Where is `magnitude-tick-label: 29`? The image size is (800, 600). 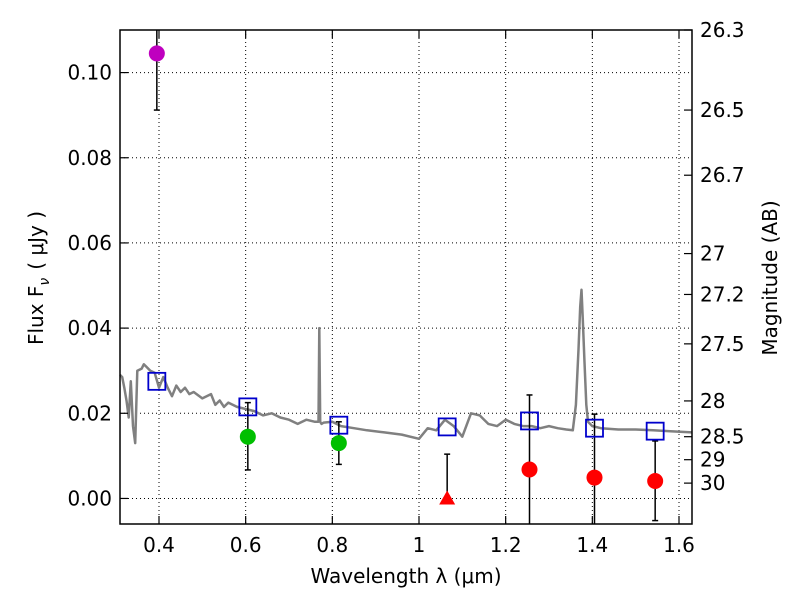
magnitude-tick-label: 29 is located at coordinates (712, 460).